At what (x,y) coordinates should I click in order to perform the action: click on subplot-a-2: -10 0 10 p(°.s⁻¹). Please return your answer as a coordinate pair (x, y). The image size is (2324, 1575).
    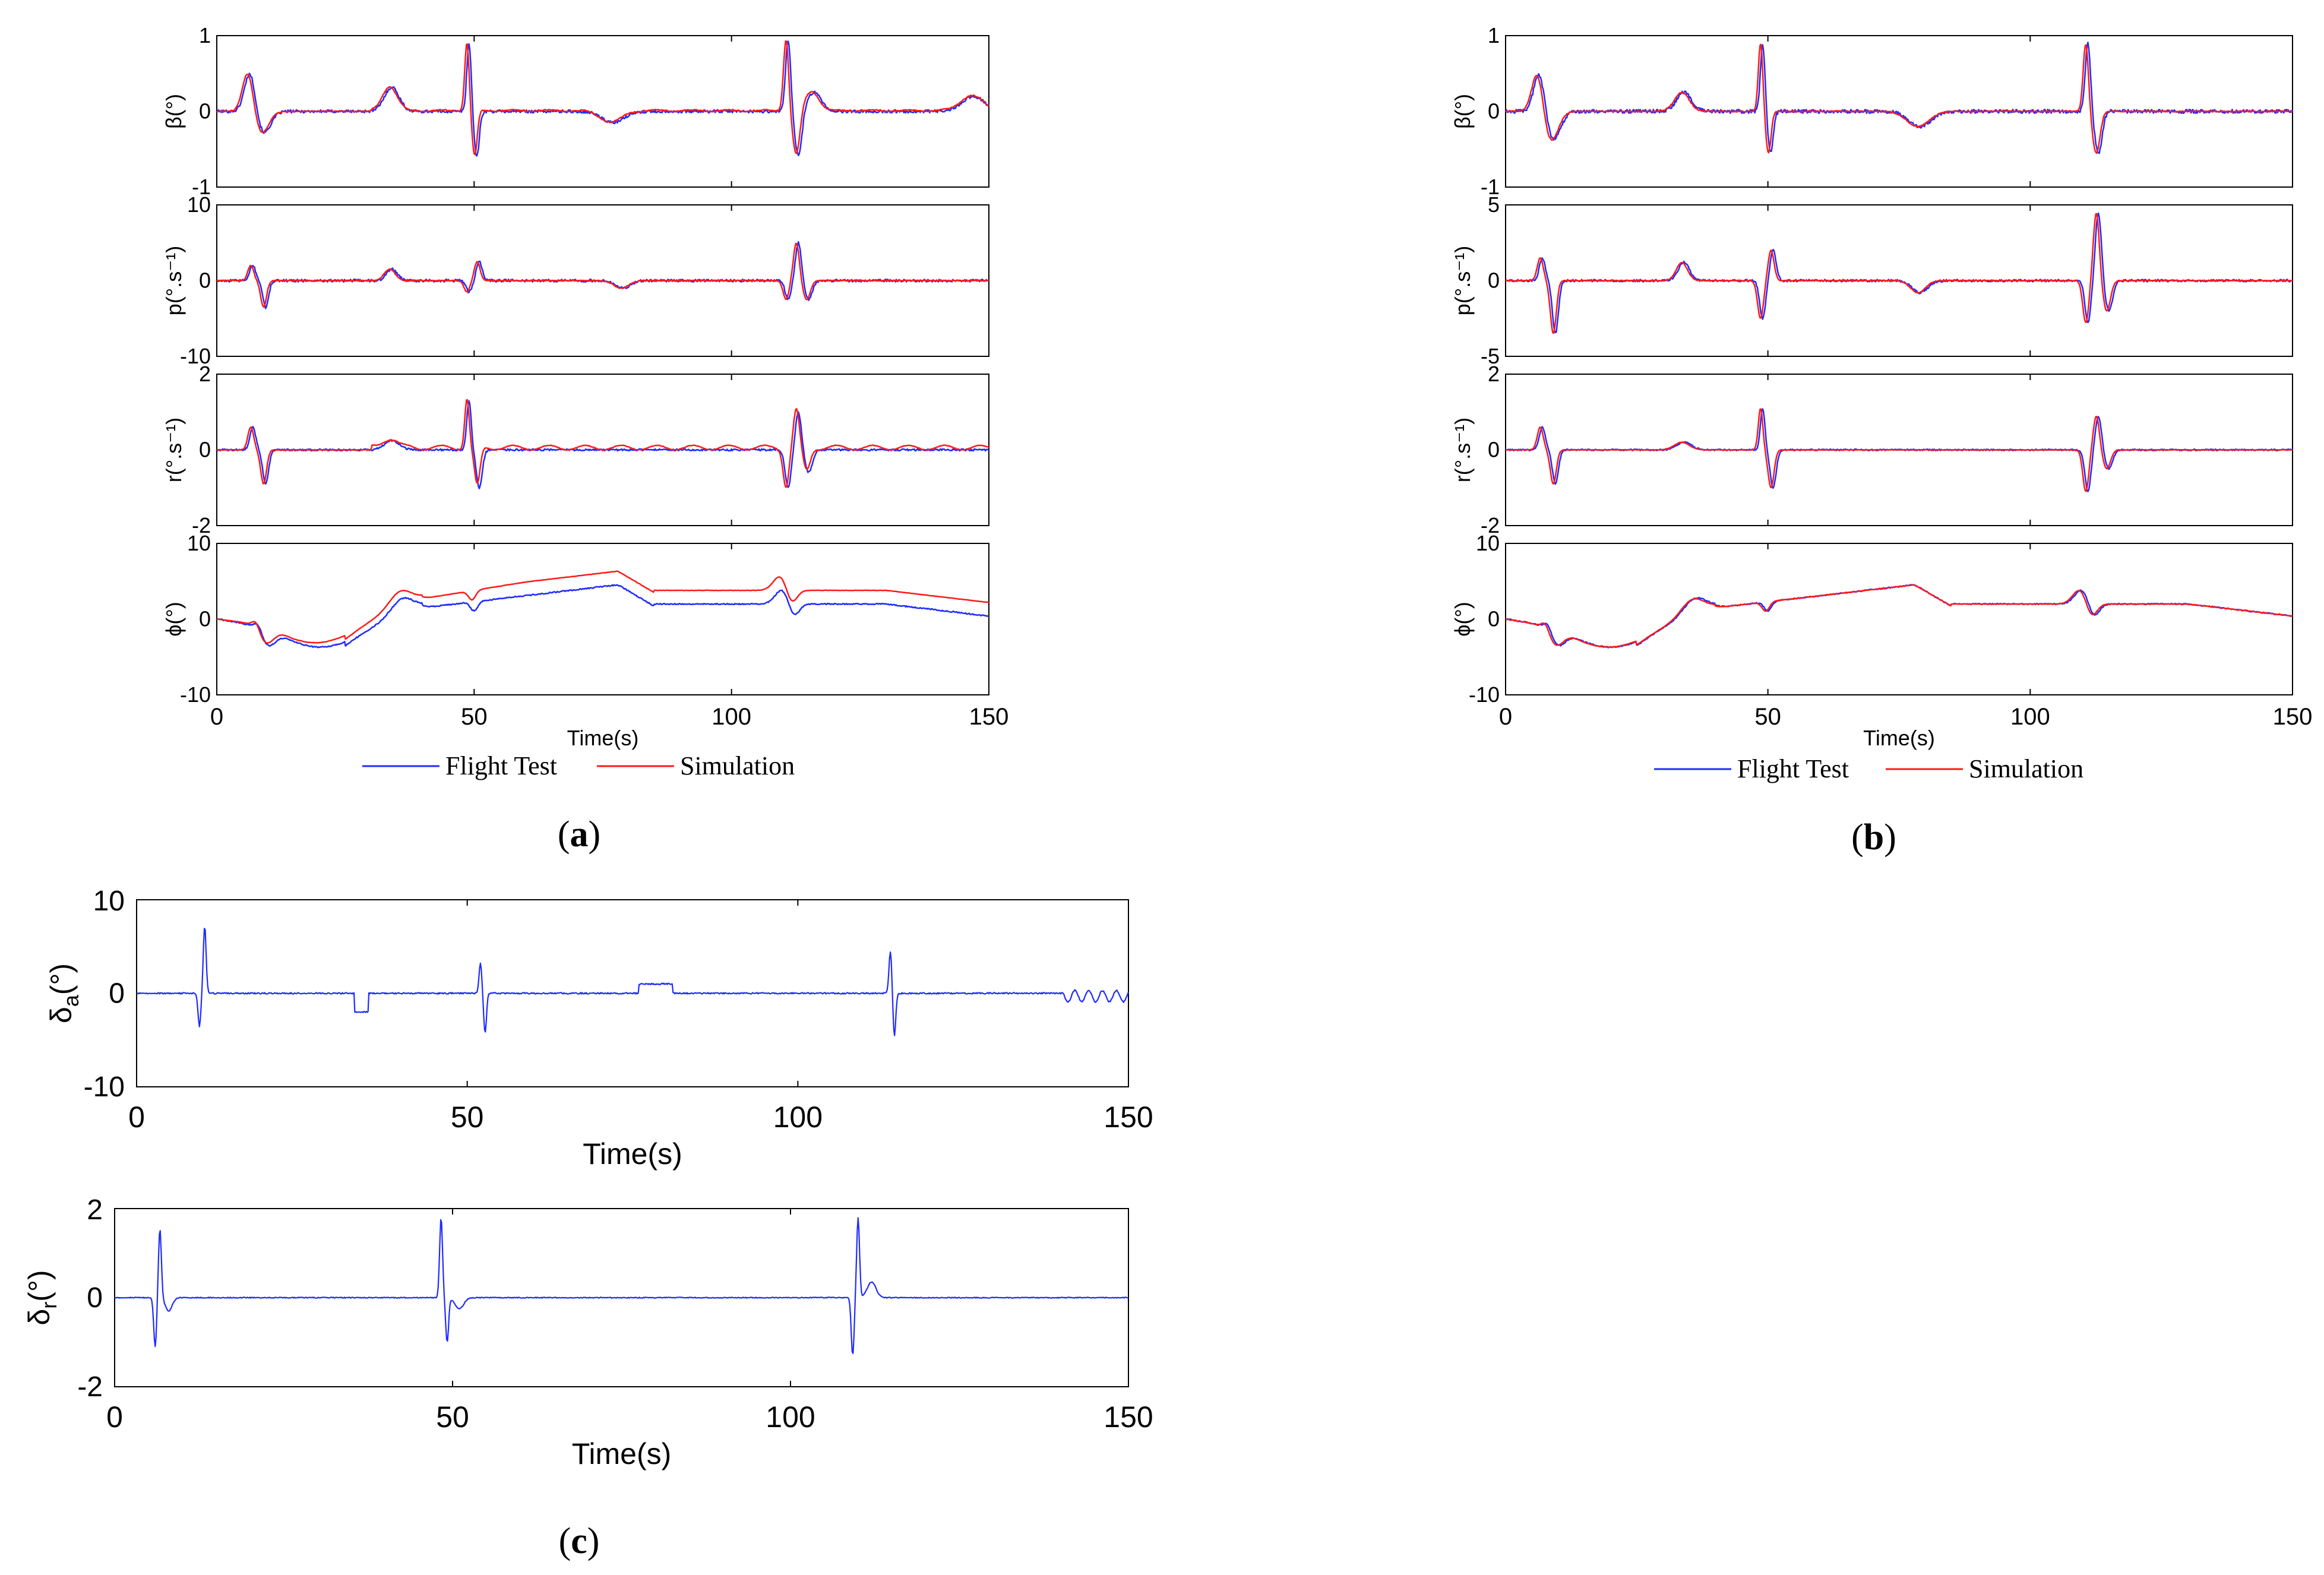
    Looking at the image, I should click on (575, 280).